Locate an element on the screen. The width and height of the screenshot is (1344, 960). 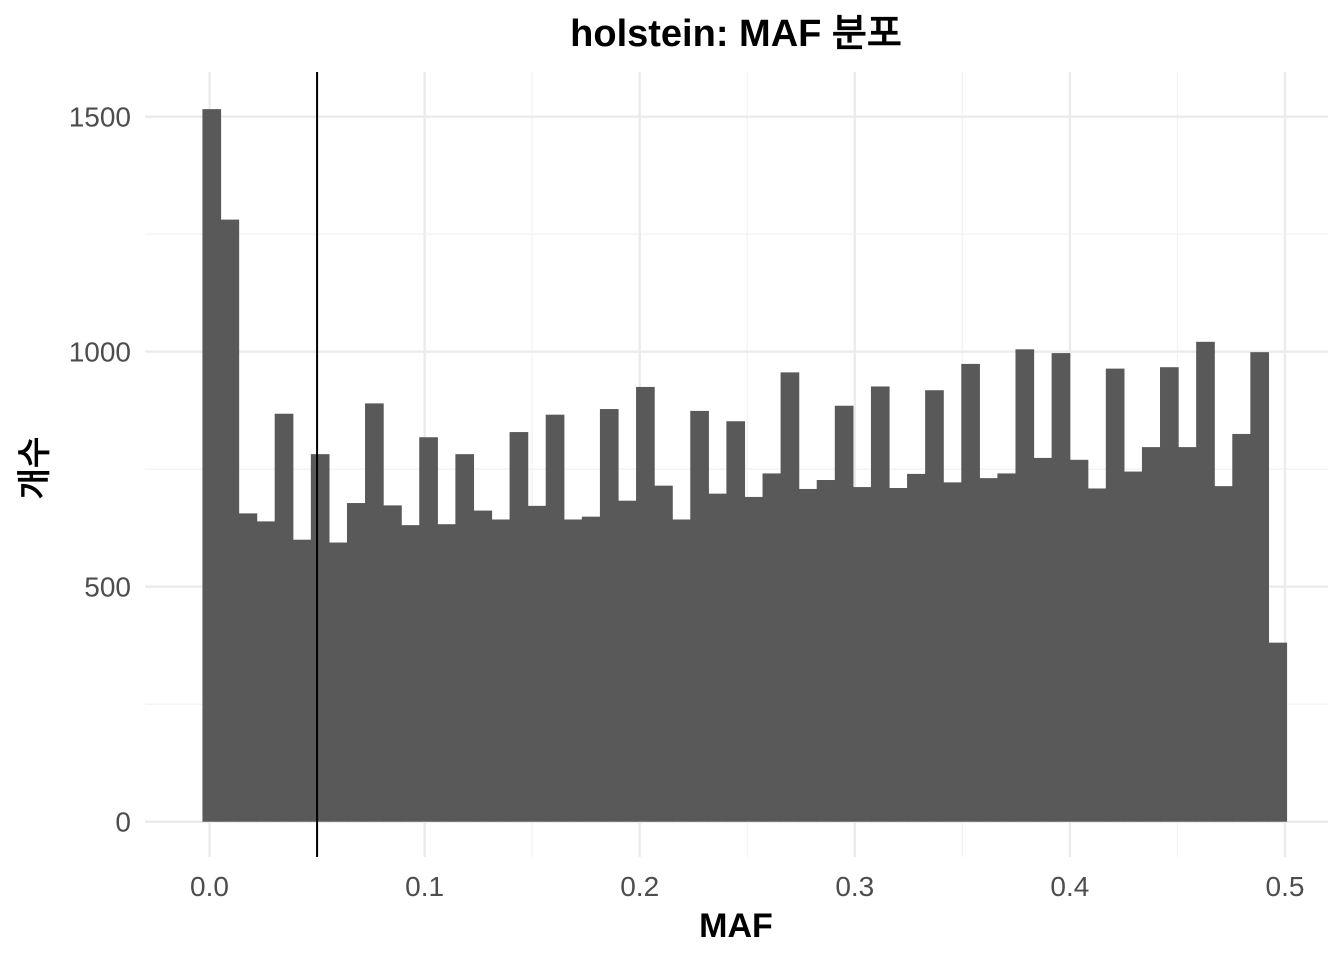
x-tick-label: 0.5 is located at coordinates (1285, 886).